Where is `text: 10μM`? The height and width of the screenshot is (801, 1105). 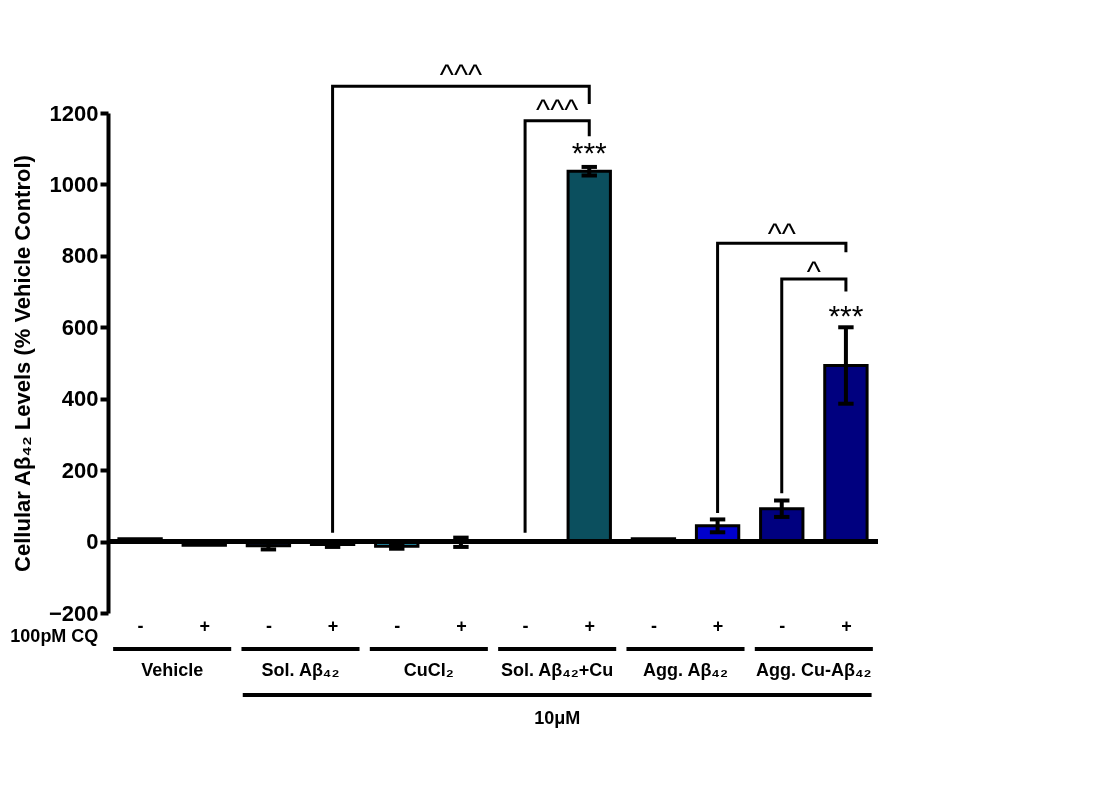 text: 10μM is located at coordinates (557, 718).